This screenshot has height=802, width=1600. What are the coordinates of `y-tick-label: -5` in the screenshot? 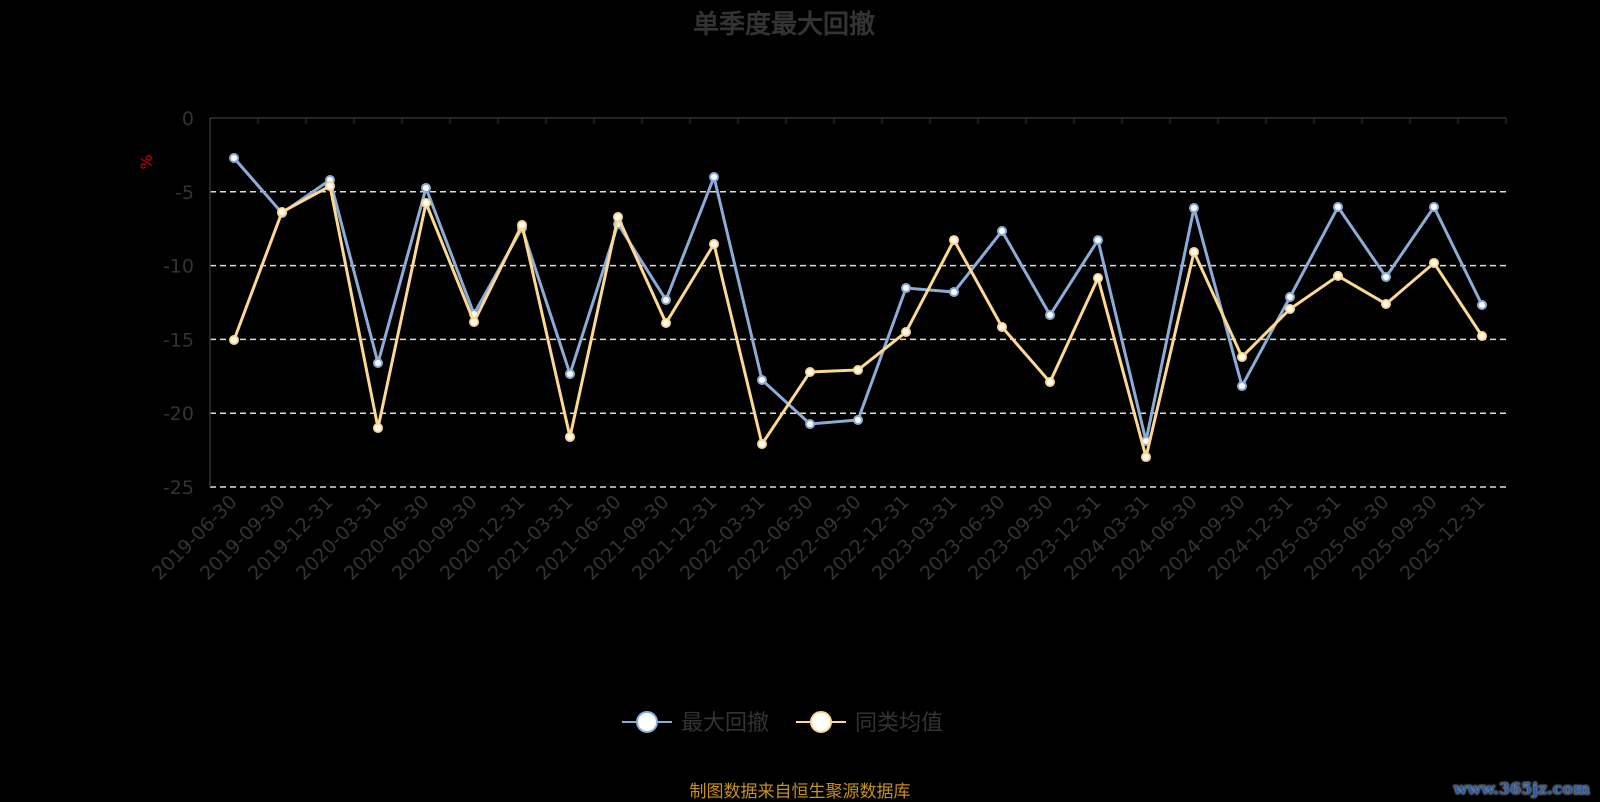 It's located at (184, 193).